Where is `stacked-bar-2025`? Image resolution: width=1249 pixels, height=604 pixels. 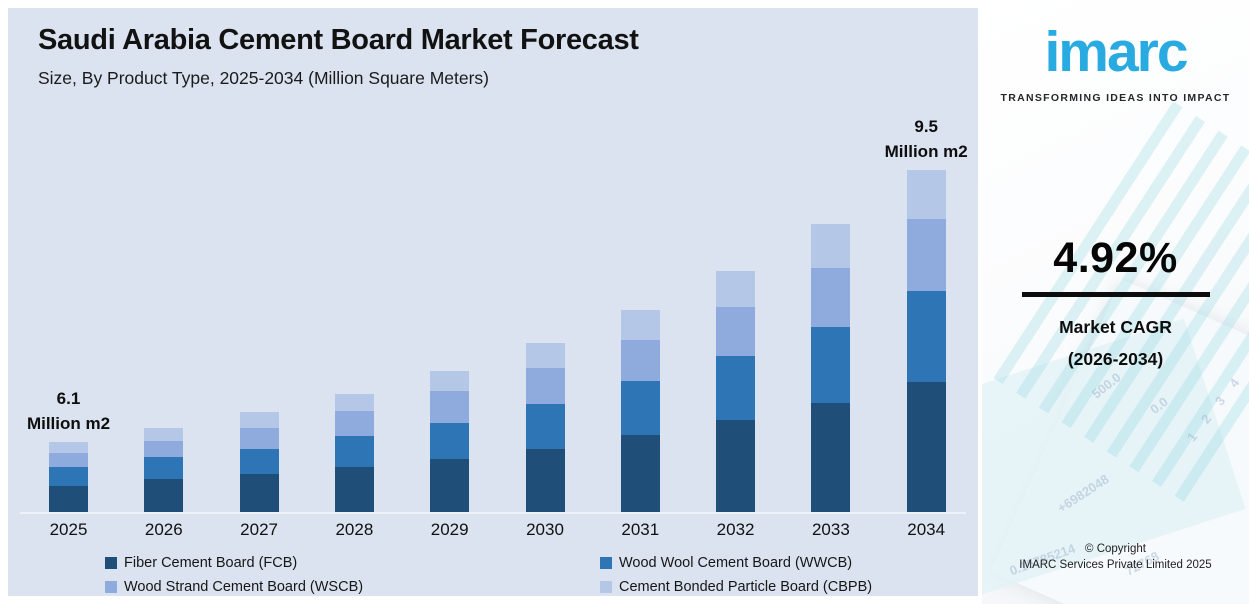
stacked-bar-2025 is located at coordinates (68, 477).